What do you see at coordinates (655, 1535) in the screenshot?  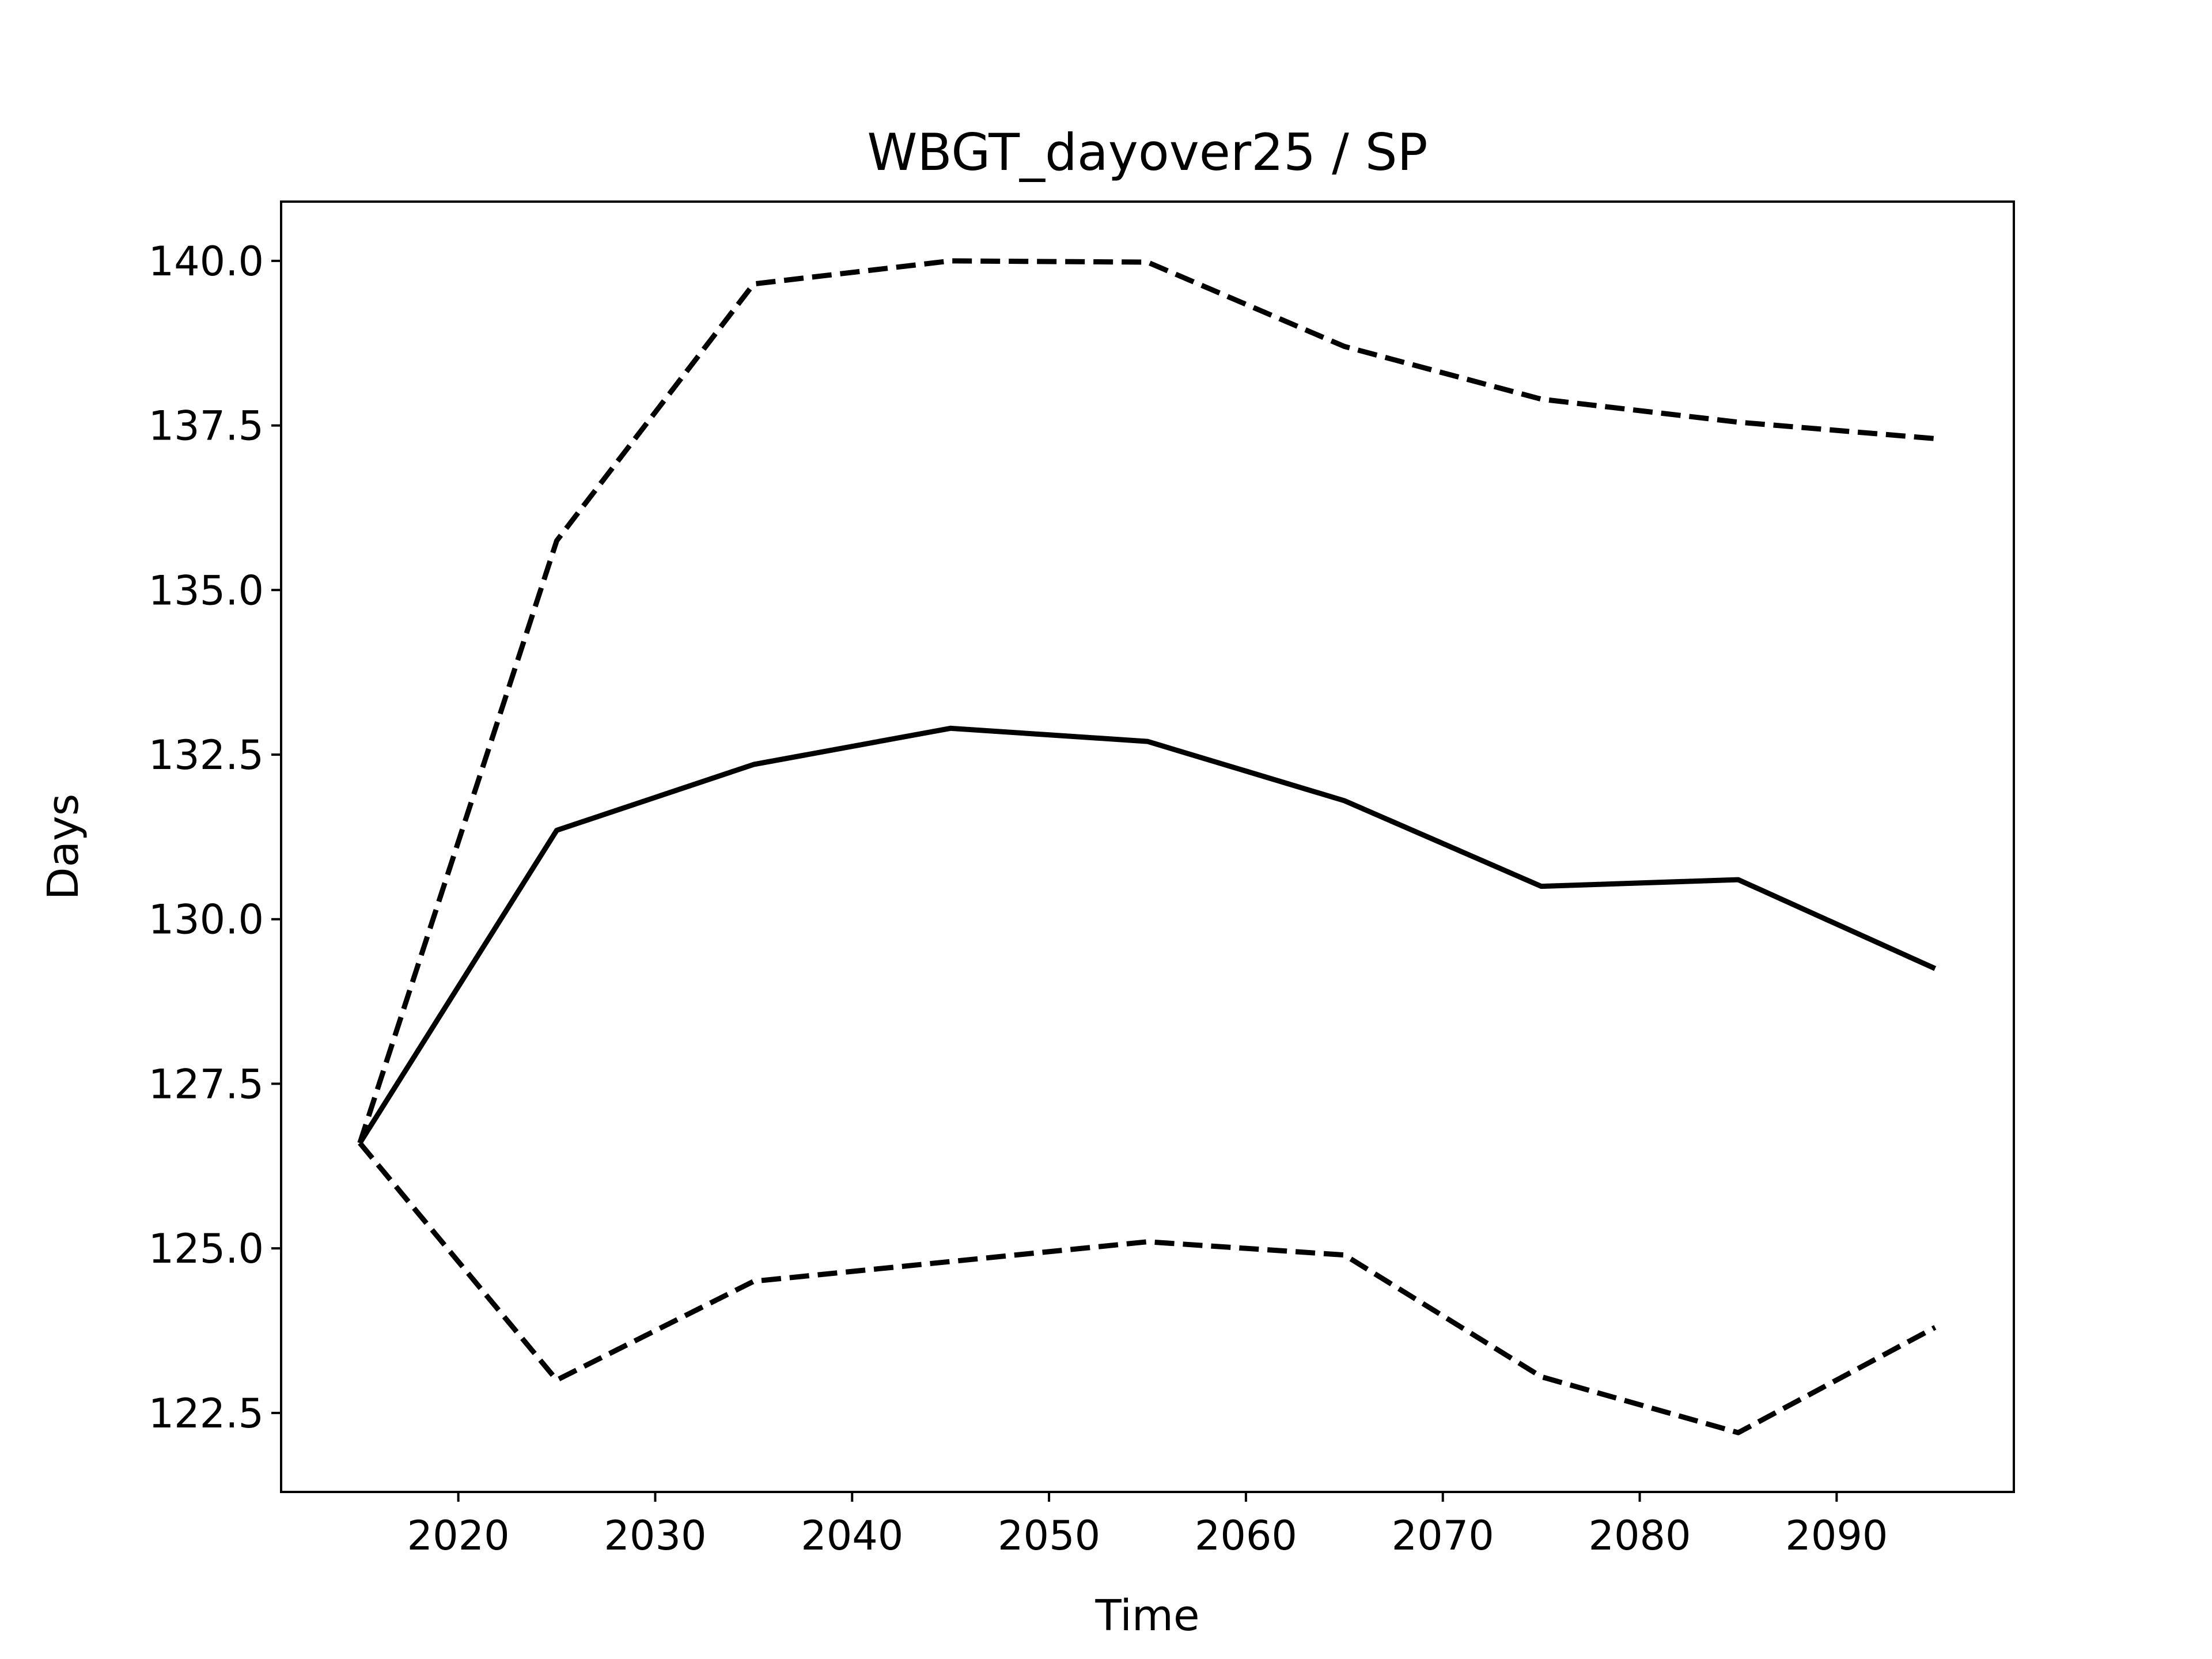 I see `x-tick-label: 2030` at bounding box center [655, 1535].